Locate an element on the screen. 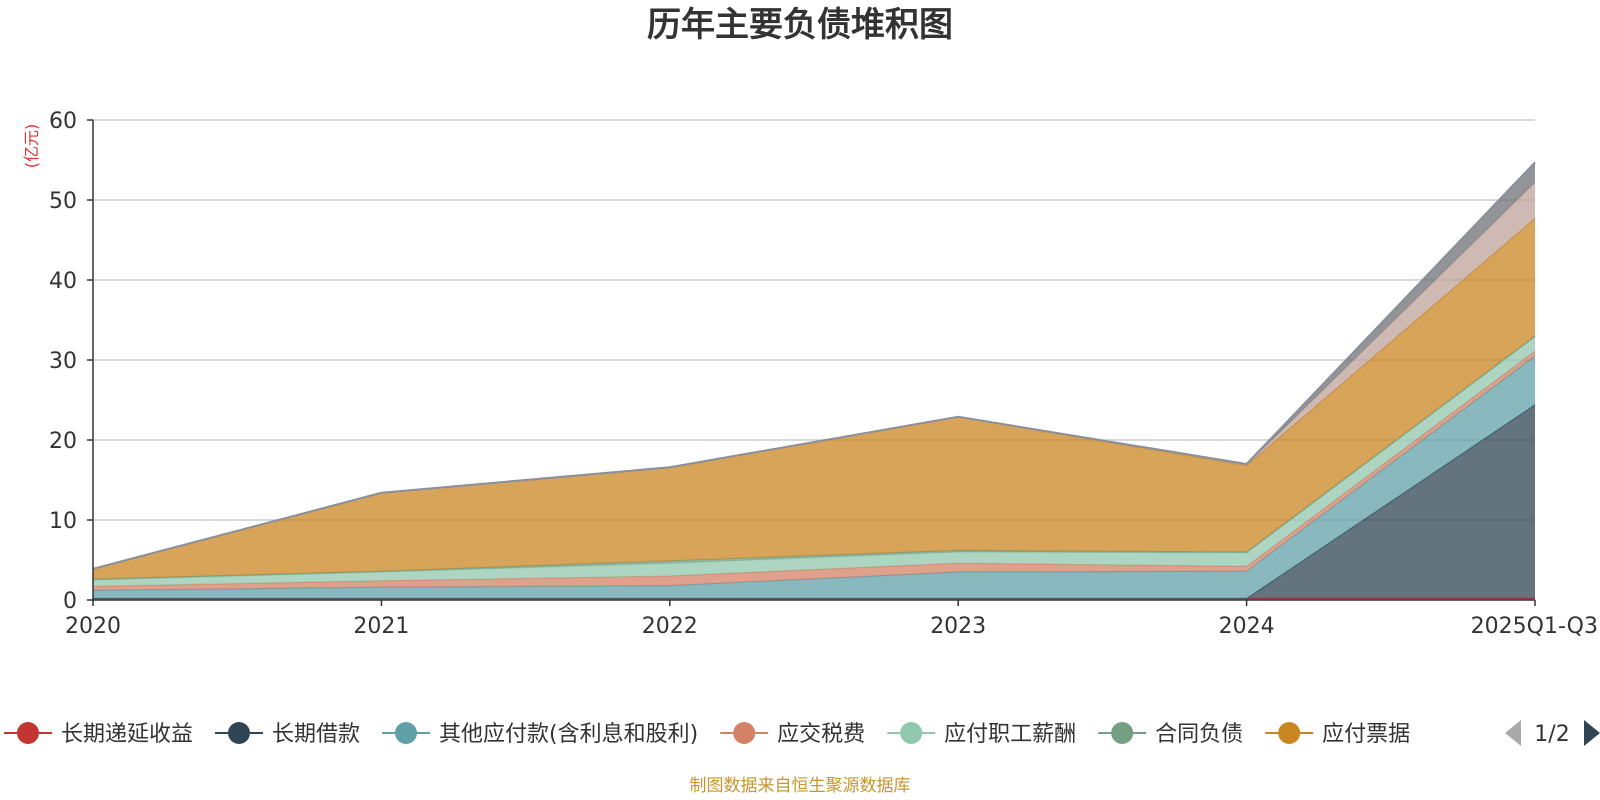  y-tick-label: 50 is located at coordinates (63, 201).